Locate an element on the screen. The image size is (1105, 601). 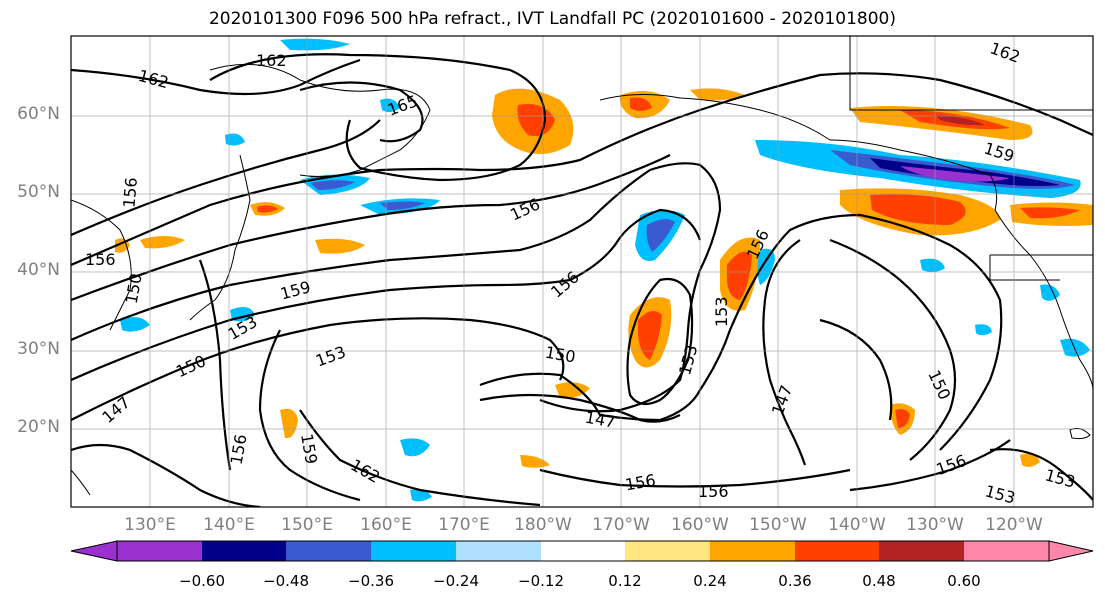
contour-label: 162 is located at coordinates (271, 60).